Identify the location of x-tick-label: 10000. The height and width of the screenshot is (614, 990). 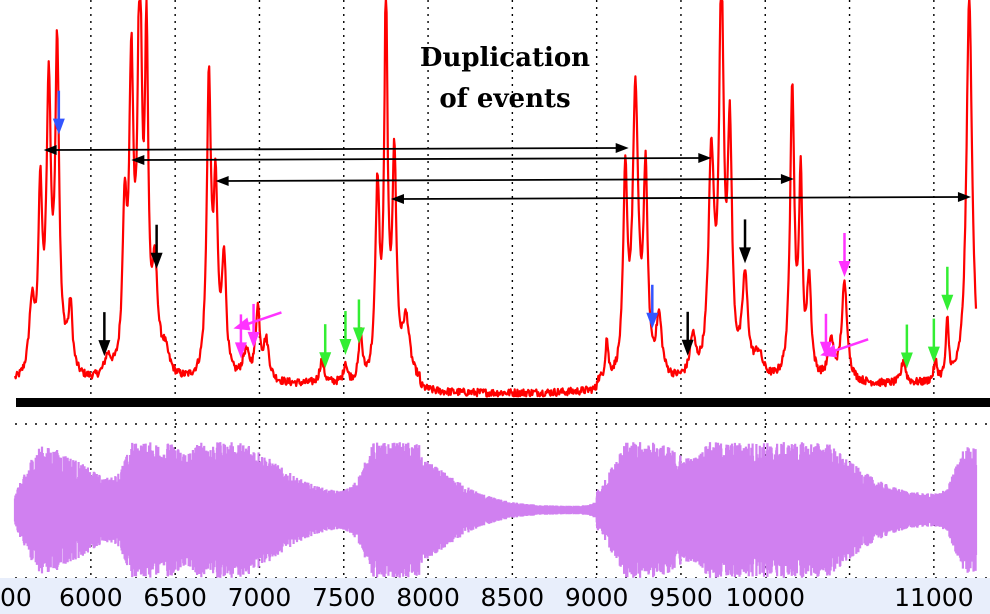
(765, 597).